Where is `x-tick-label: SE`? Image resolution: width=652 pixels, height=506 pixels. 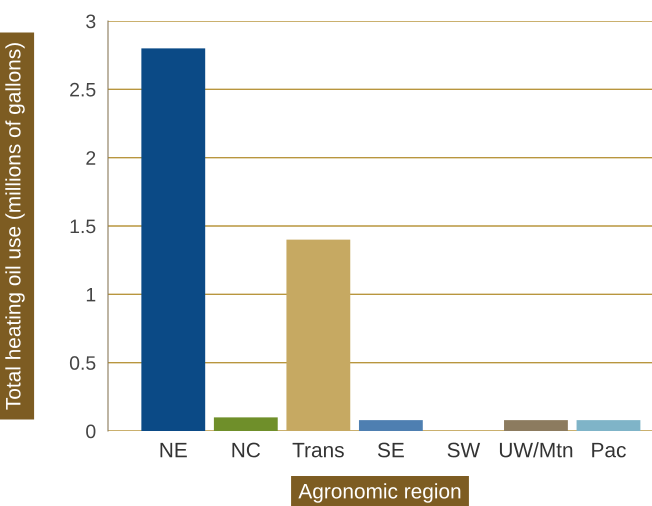
x-tick-label: SE is located at coordinates (391, 450).